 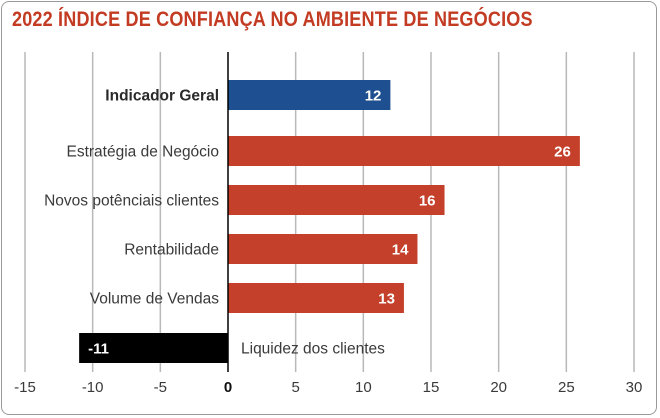 I want to click on value-label-4: 13, so click(x=386, y=299).